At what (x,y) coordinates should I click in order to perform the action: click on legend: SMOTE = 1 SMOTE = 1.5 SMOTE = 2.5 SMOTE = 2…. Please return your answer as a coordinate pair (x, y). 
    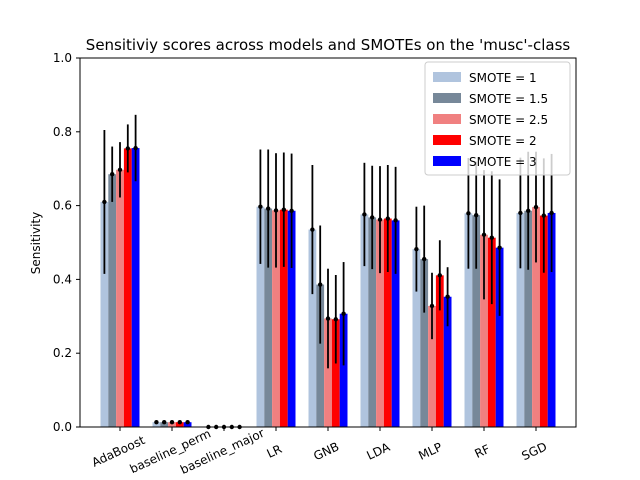
    Looking at the image, I should click on (497, 118).